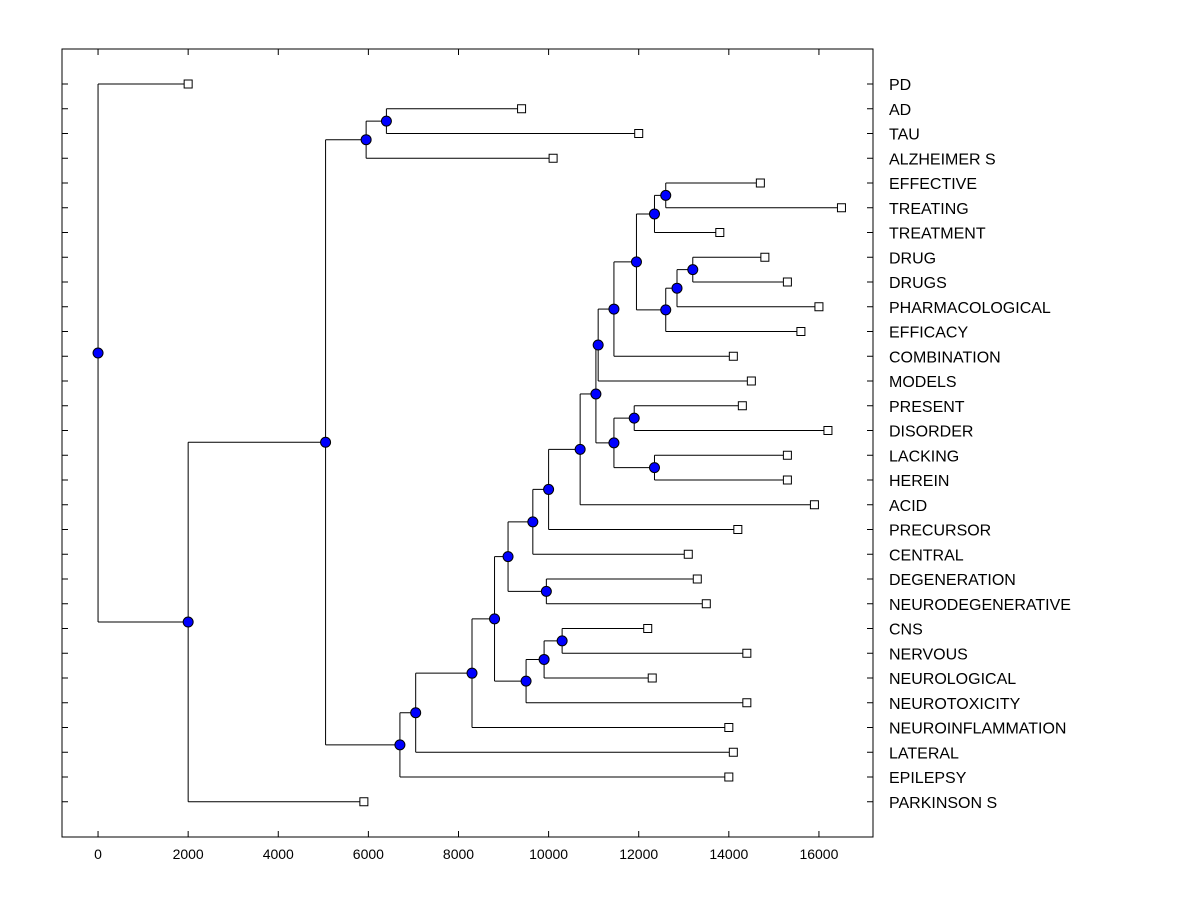 The width and height of the screenshot is (1200, 900). Describe the element at coordinates (929, 209) in the screenshot. I see `leaf-label: TREATING` at that location.